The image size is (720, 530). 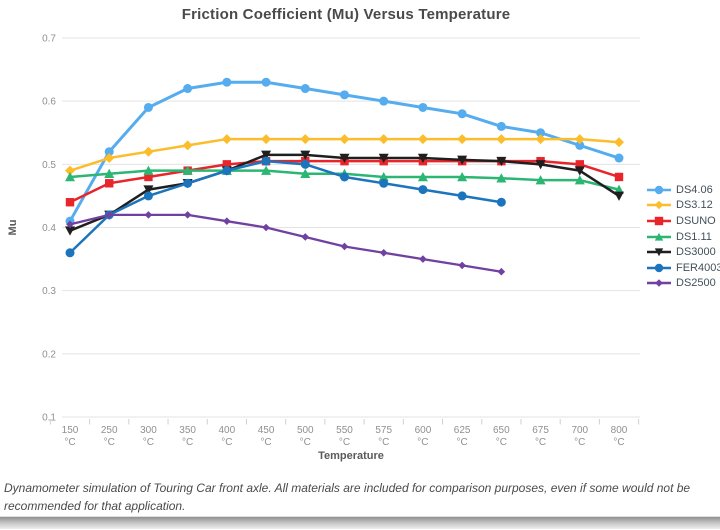 I want to click on series-FER4003, so click(x=285, y=207).